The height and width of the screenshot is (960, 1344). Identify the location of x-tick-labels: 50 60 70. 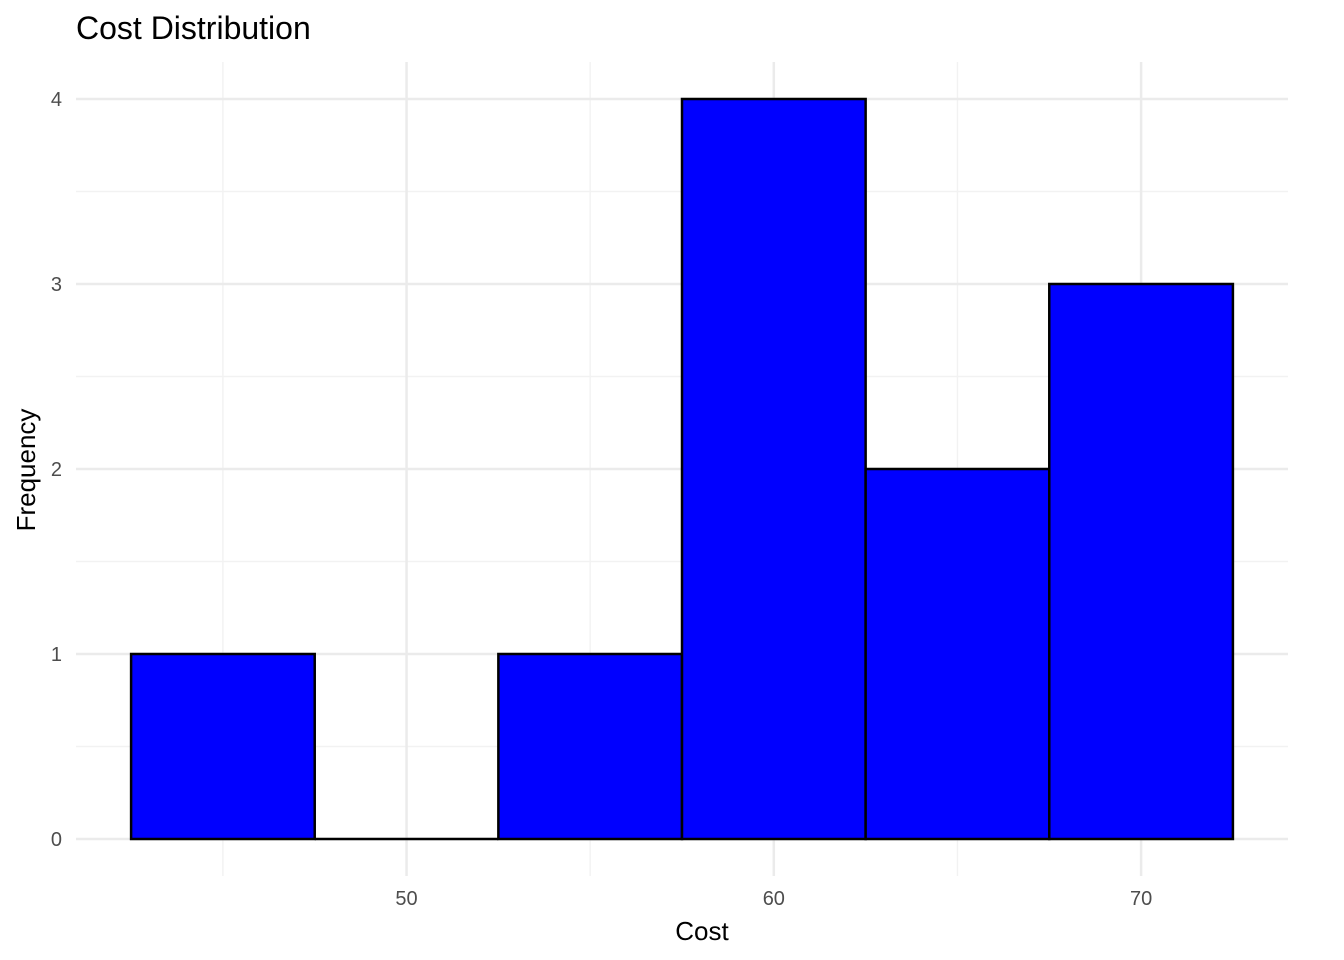
(773, 899).